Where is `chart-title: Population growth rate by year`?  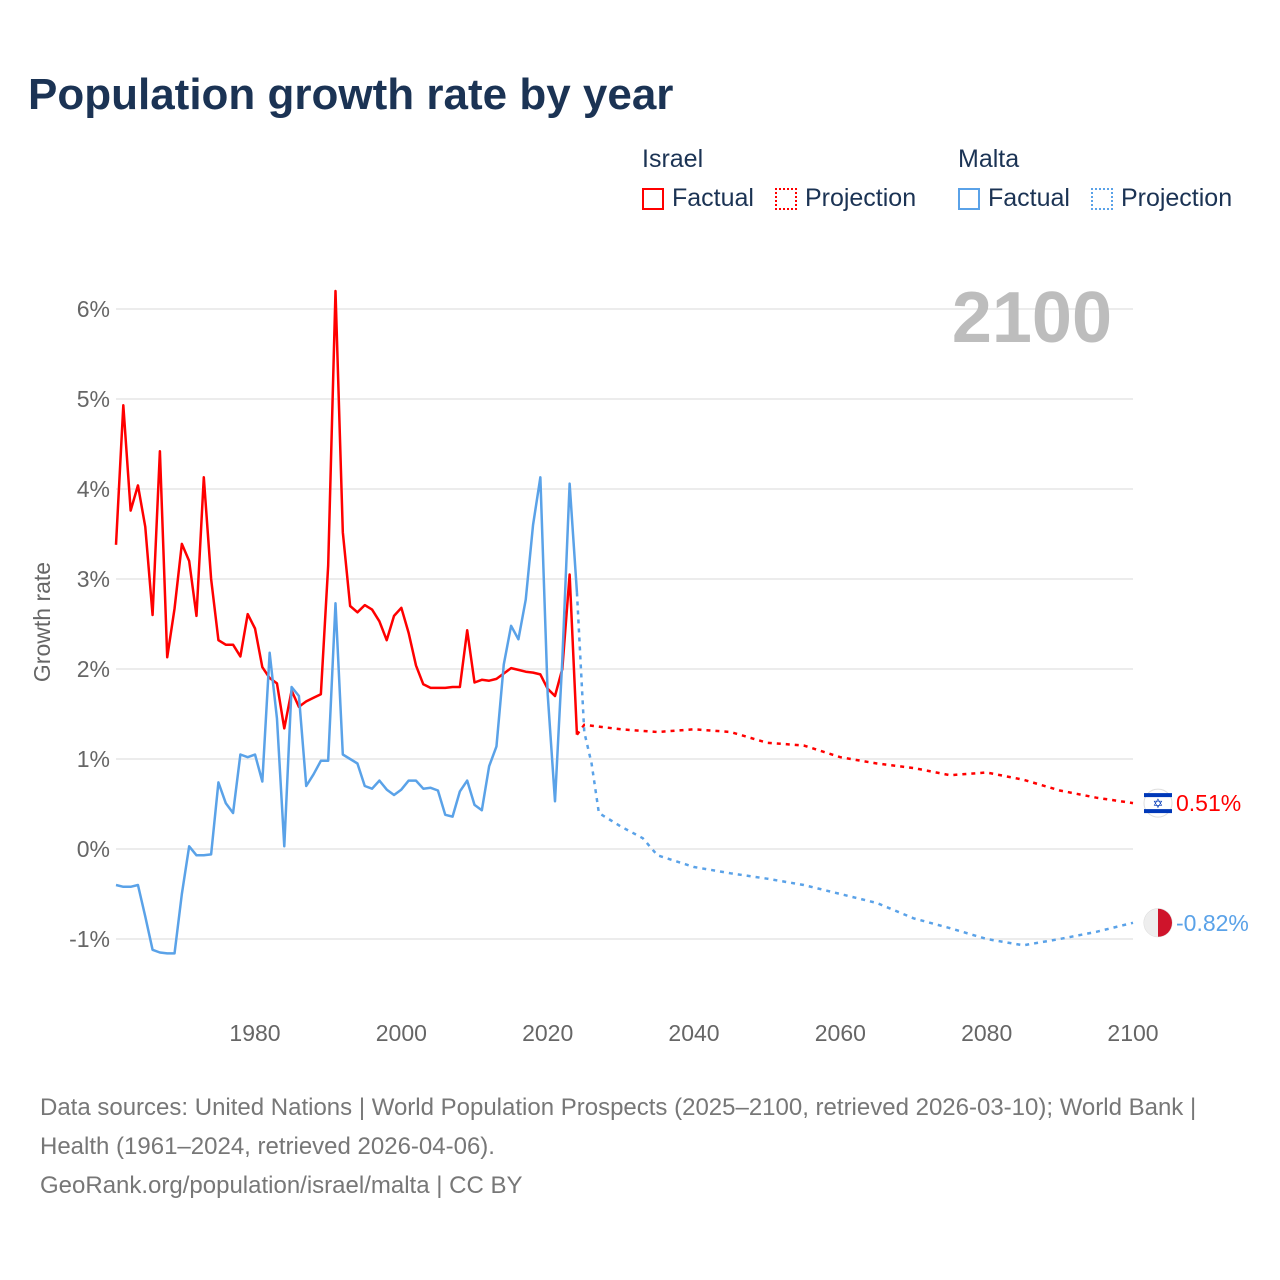
chart-title: Population growth rate by year is located at coordinates (351, 94).